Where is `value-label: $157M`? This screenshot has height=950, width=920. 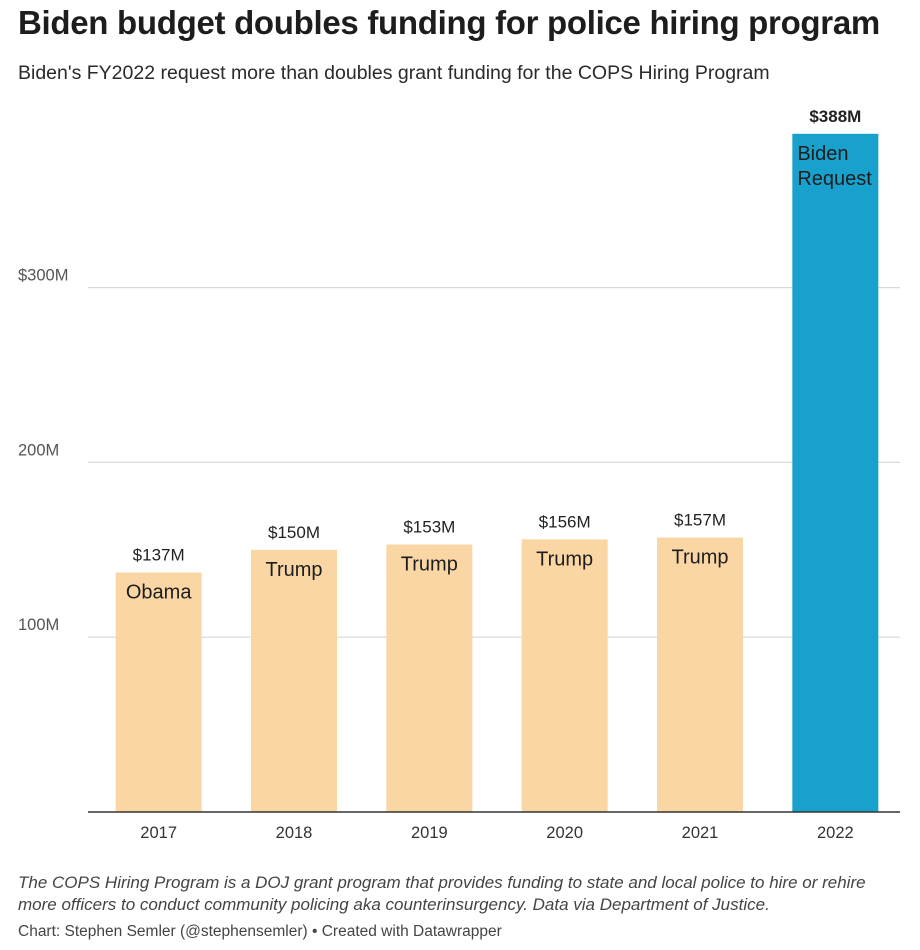 value-label: $157M is located at coordinates (700, 520).